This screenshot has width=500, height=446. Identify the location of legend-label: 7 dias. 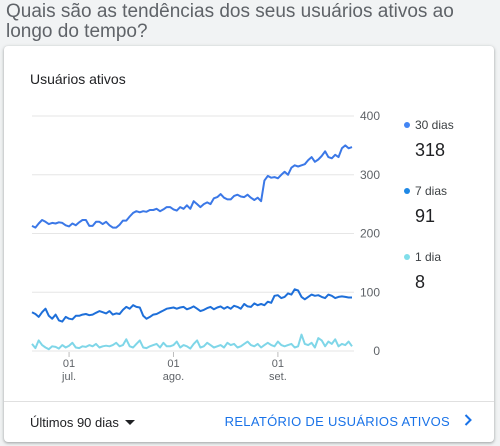
(431, 191).